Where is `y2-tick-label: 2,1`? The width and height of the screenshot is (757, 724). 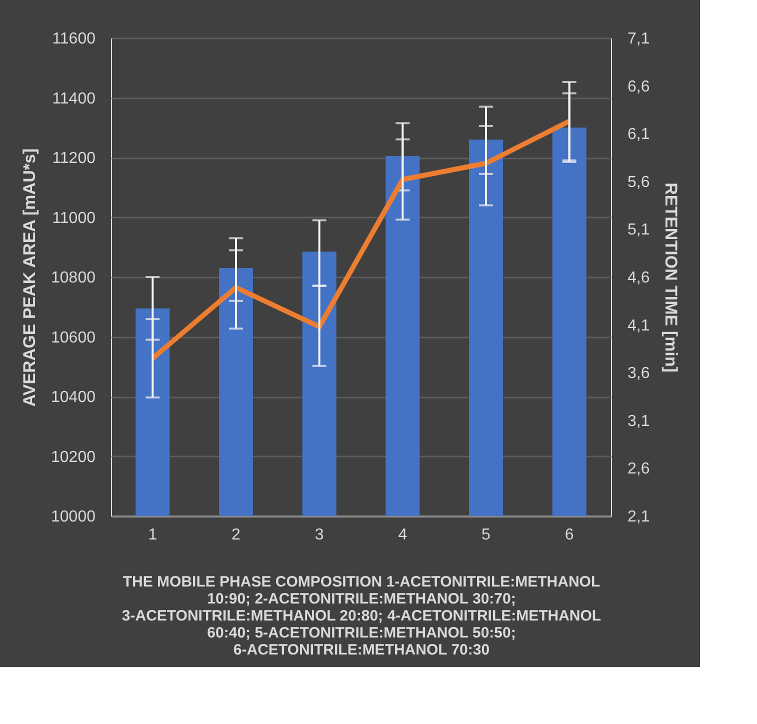
y2-tick-label: 2,1 is located at coordinates (639, 517).